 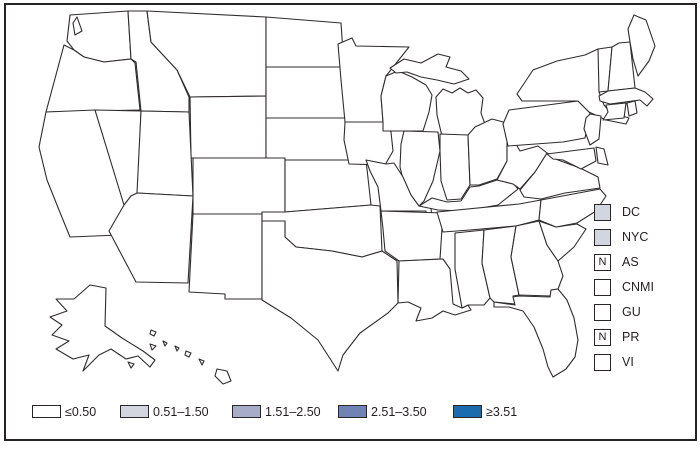 What do you see at coordinates (616, 262) in the screenshot?
I see `territory-row-as: N AS` at bounding box center [616, 262].